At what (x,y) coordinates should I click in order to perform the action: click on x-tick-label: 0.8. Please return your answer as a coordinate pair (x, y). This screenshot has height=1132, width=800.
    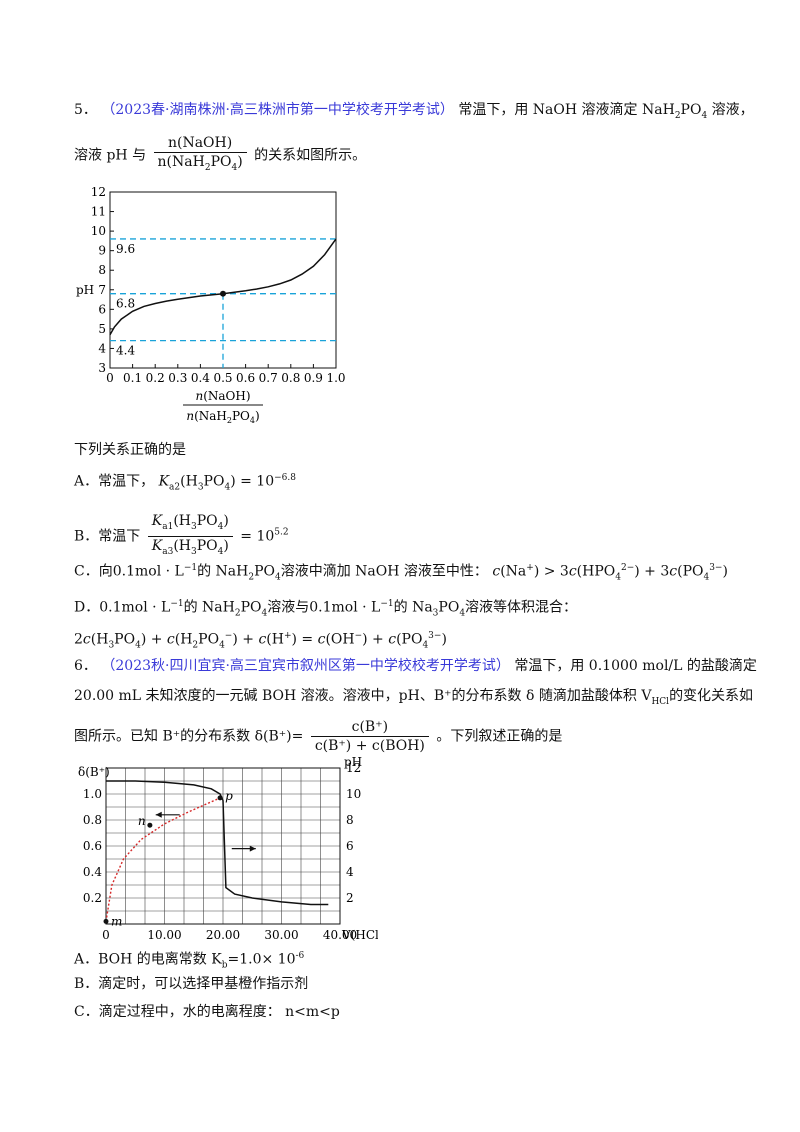
    Looking at the image, I should click on (290, 378).